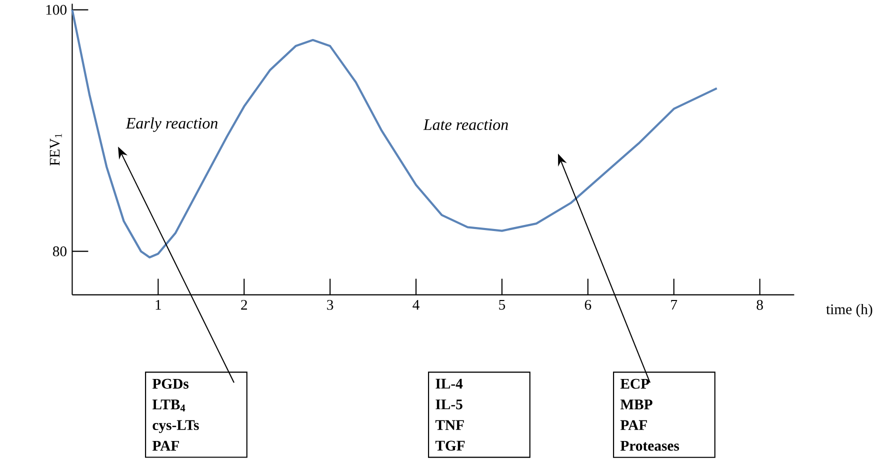  What do you see at coordinates (158, 305) in the screenshot?
I see `x-tick-label: 1` at bounding box center [158, 305].